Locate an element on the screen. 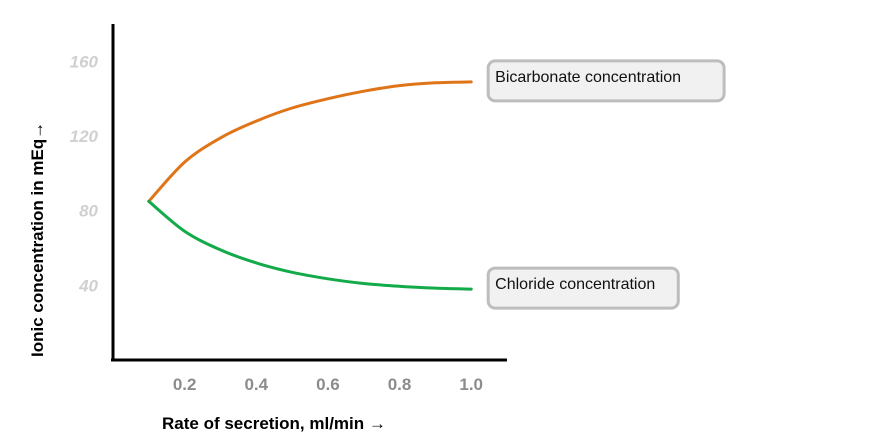 The width and height of the screenshot is (896, 446). x-tick-label: 0.2 is located at coordinates (185, 384).